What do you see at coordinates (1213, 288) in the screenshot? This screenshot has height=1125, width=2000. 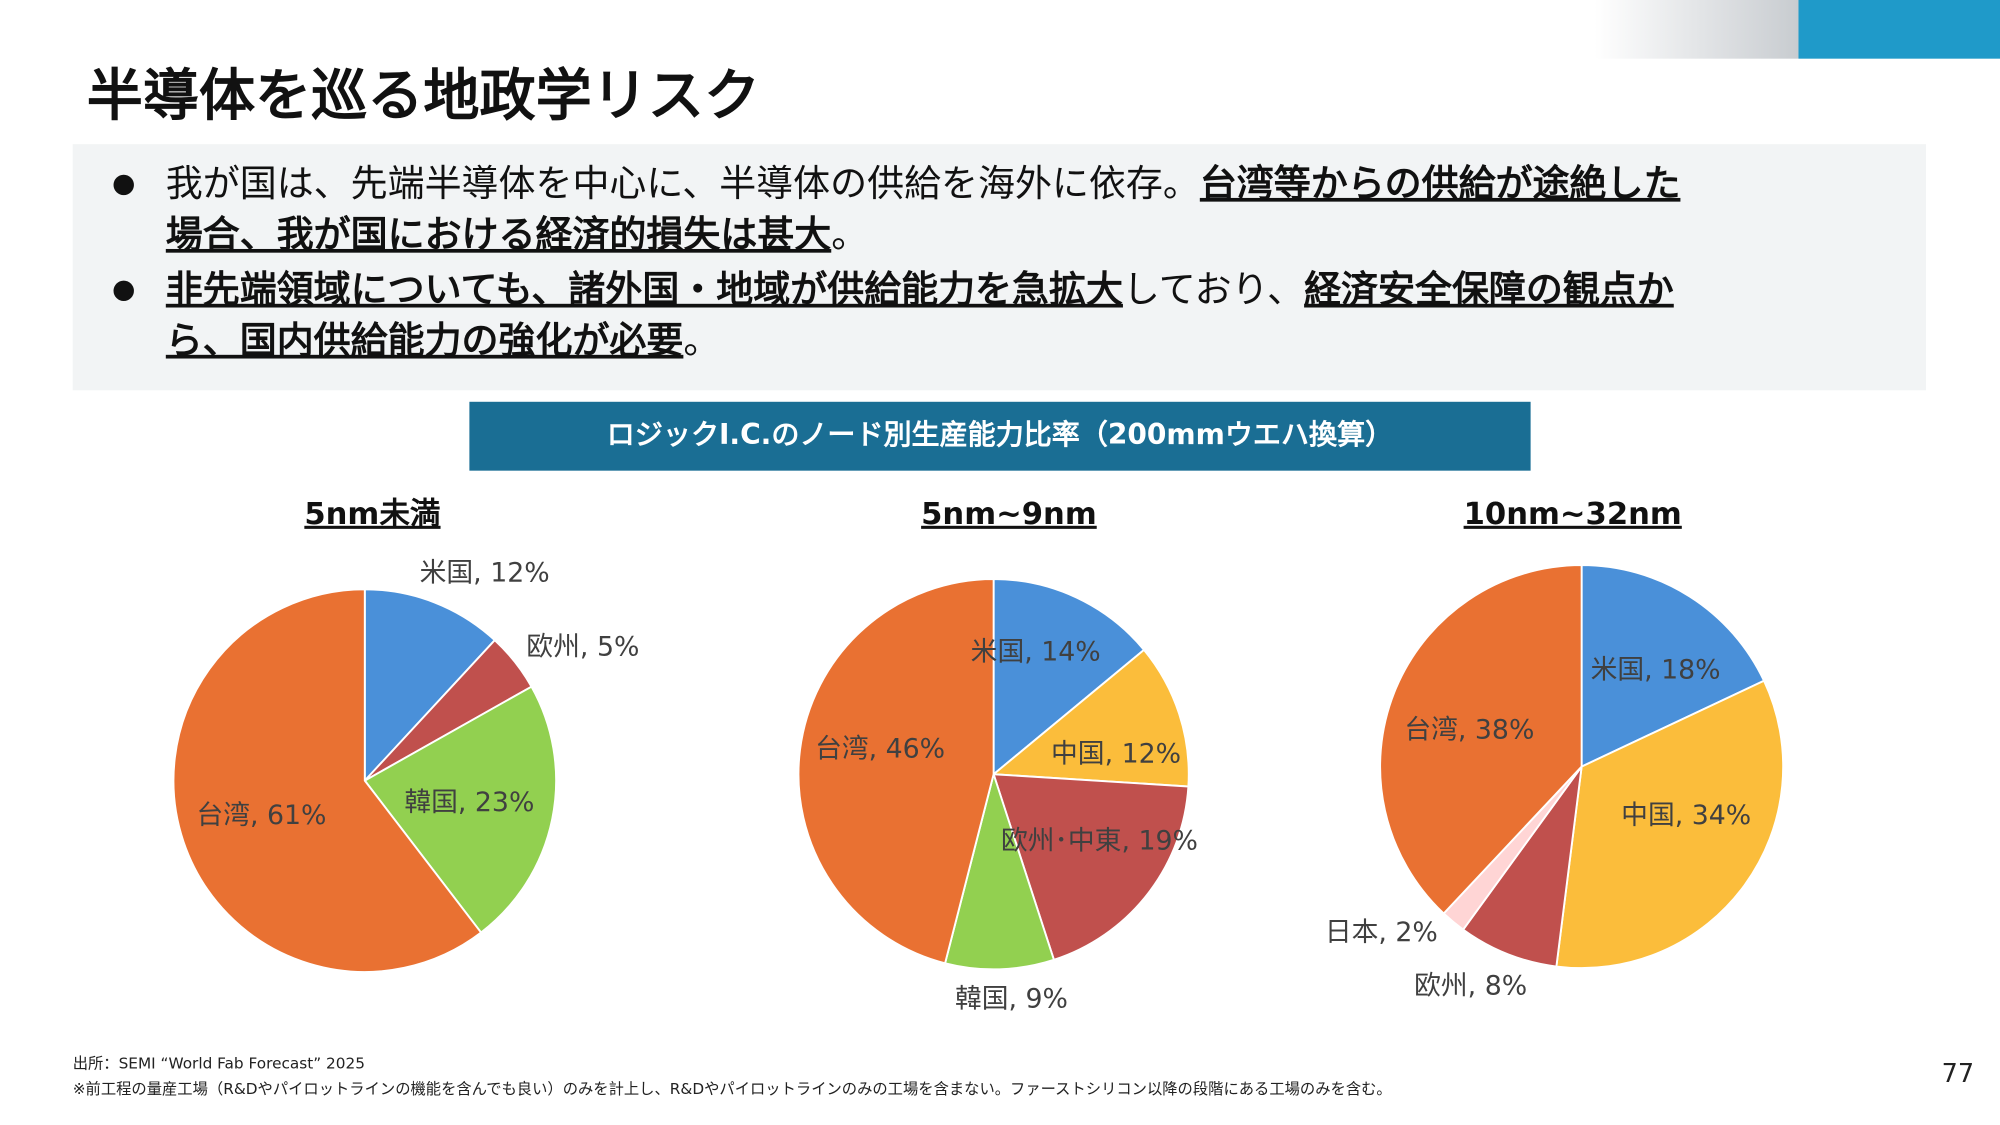 I see `bullet-segment: しており、` at bounding box center [1213, 288].